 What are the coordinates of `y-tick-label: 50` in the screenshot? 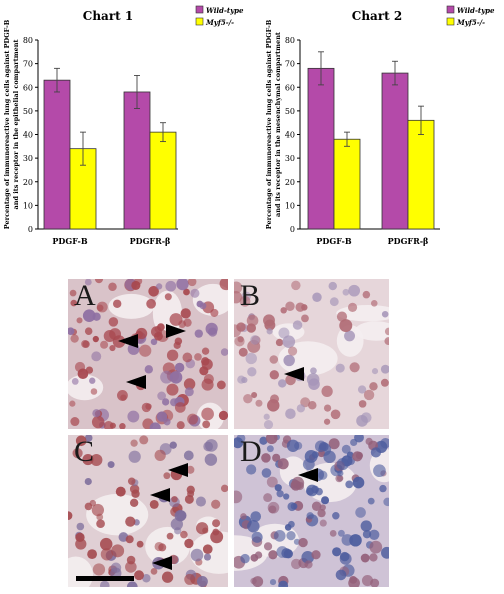 It's located at (290, 111).